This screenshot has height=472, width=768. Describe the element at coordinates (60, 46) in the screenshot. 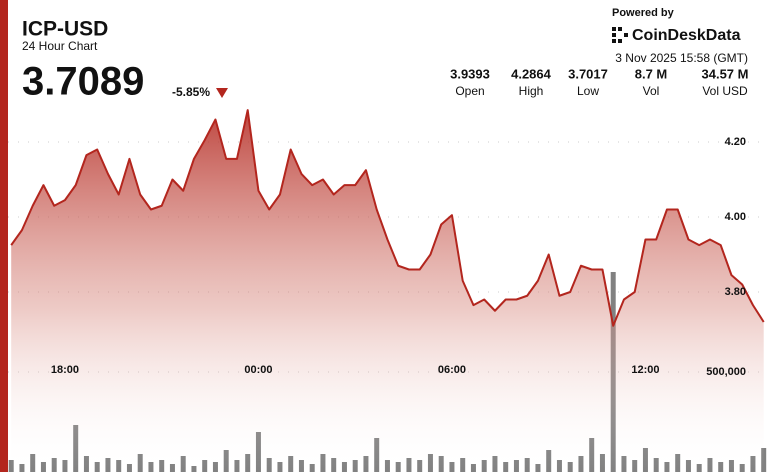

I see `chart-subtitle: 24 Hour Chart` at that location.